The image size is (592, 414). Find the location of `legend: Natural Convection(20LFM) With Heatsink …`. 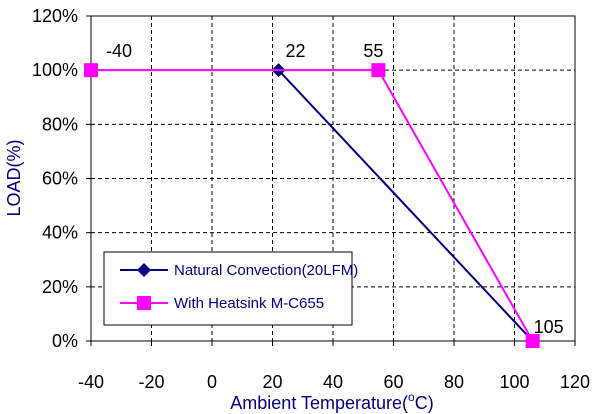

legend: Natural Convection(20LFM) With Heatsink … is located at coordinates (230, 288).